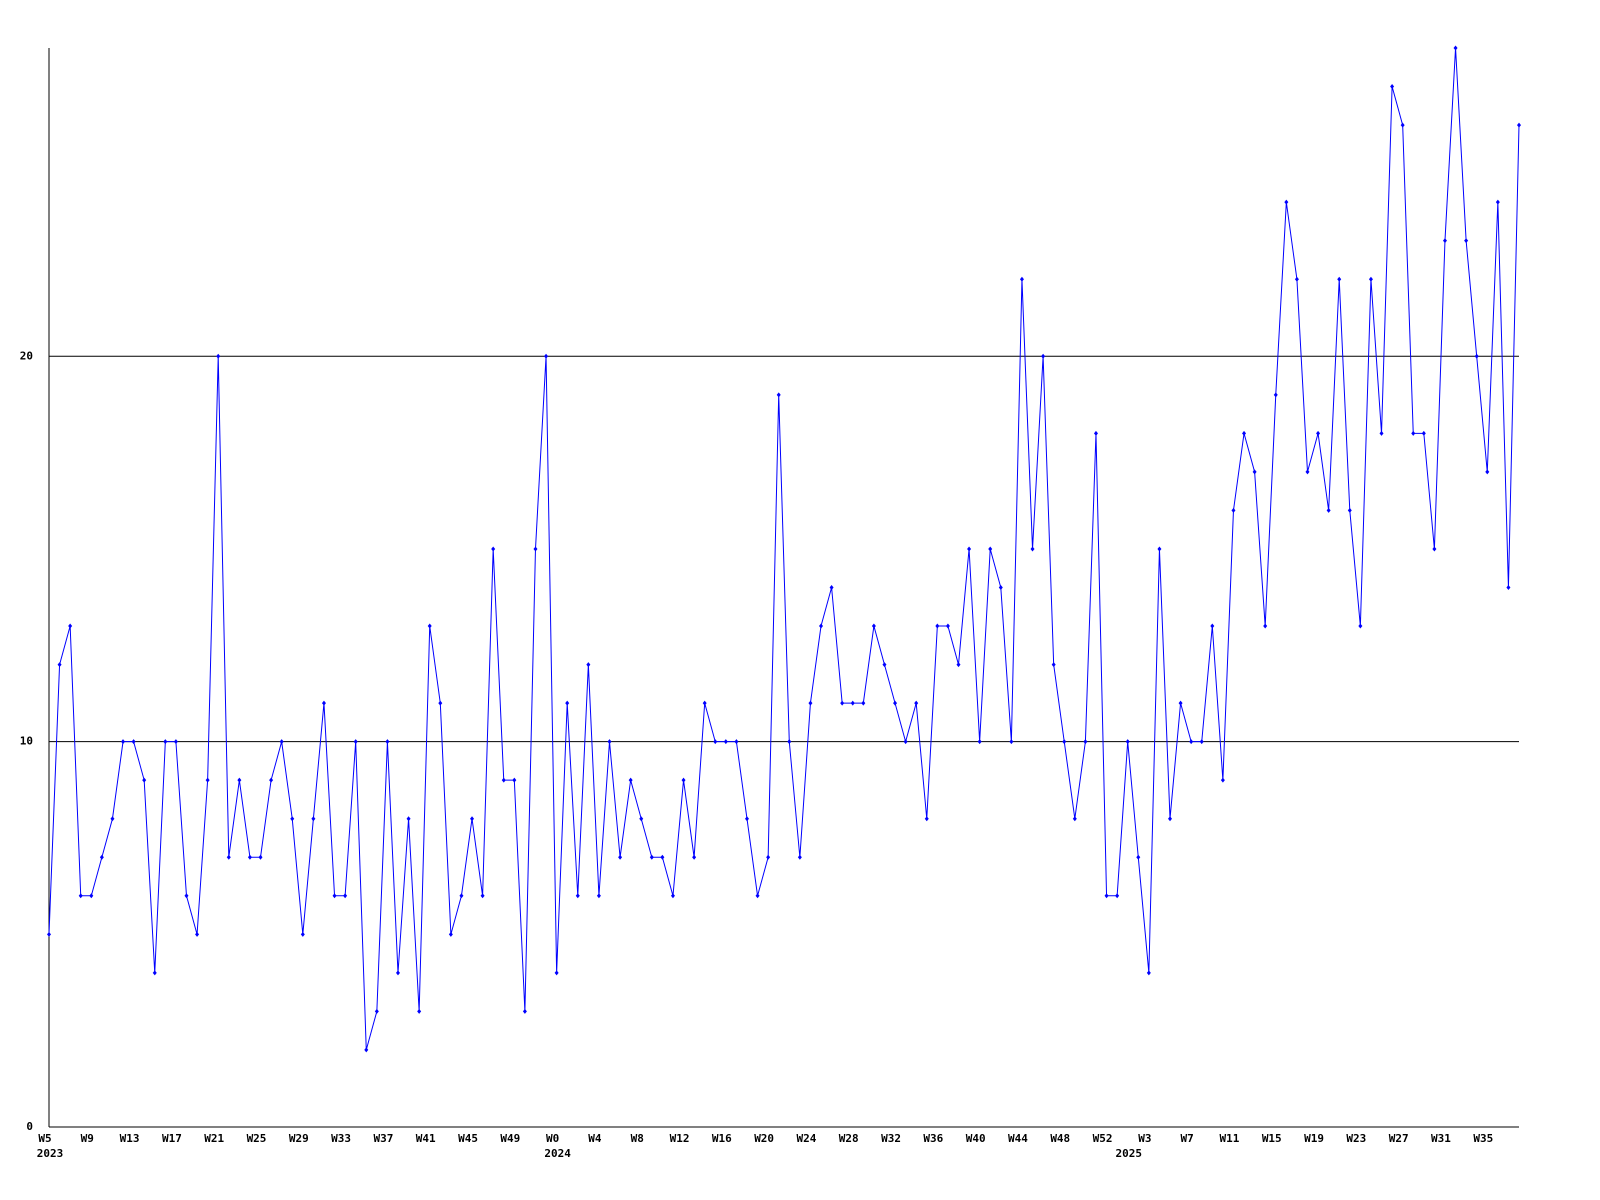  What do you see at coordinates (130, 1138) in the screenshot?
I see `x-tick-label: W13` at bounding box center [130, 1138].